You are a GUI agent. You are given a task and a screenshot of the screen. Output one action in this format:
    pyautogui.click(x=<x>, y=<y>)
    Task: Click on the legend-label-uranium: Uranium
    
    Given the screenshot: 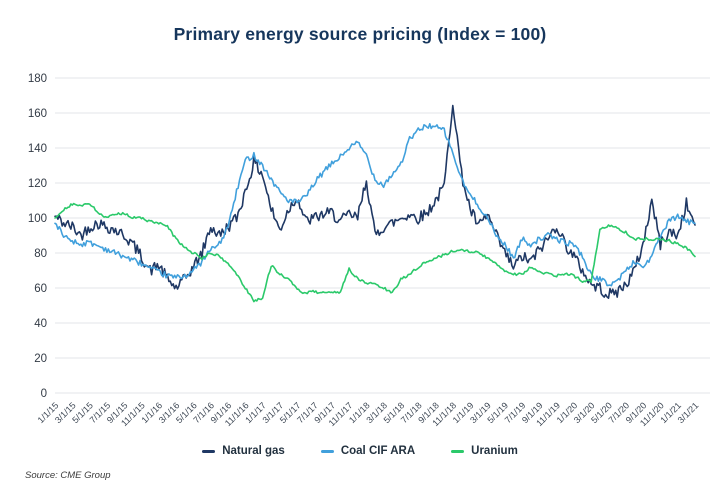 What is the action you would take?
    pyautogui.click(x=494, y=451)
    